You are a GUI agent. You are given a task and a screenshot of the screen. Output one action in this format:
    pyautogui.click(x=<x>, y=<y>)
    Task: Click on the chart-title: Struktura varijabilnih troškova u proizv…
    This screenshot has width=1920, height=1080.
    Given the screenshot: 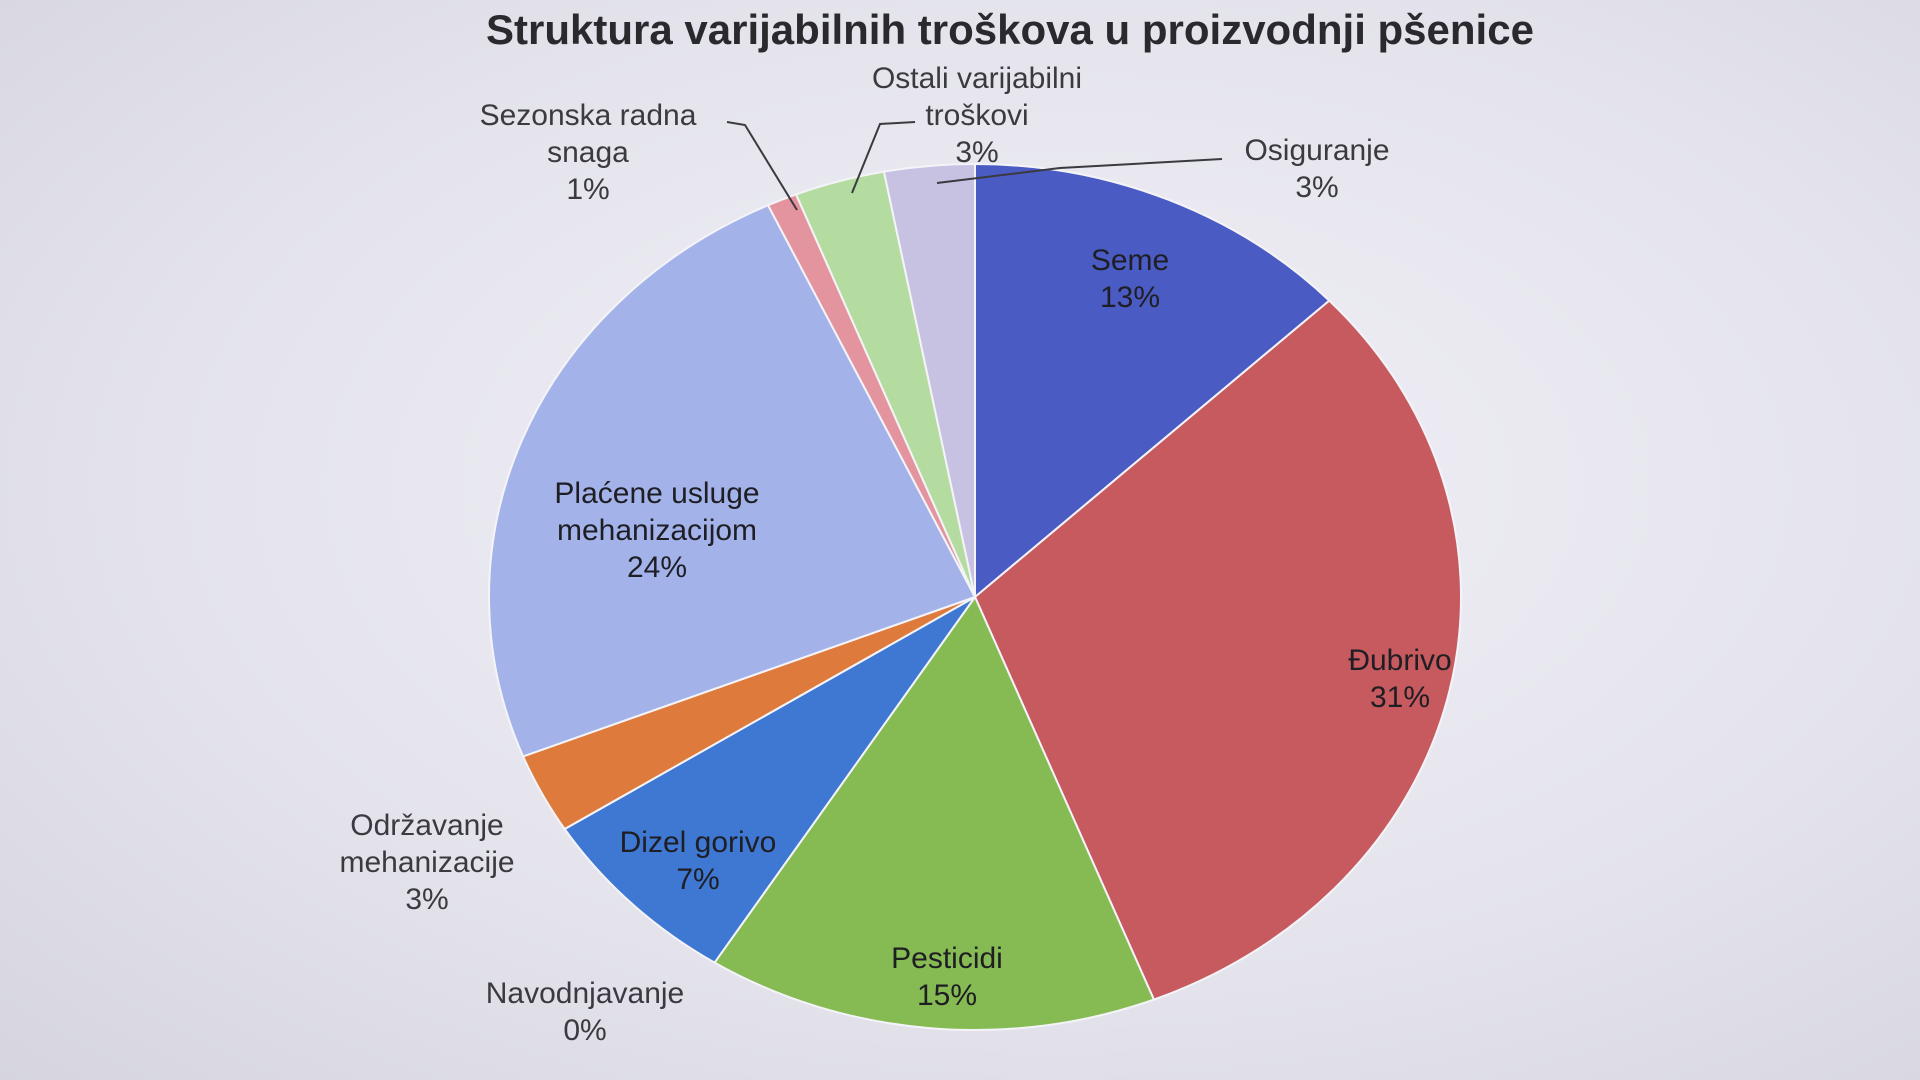 What is the action you would take?
    pyautogui.click(x=1010, y=29)
    